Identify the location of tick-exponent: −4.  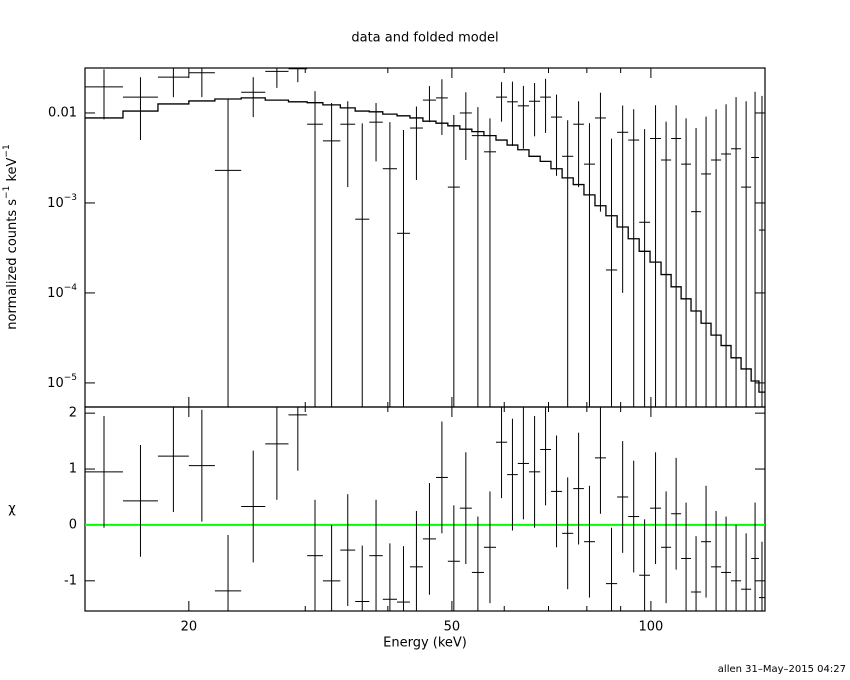
(71, 287).